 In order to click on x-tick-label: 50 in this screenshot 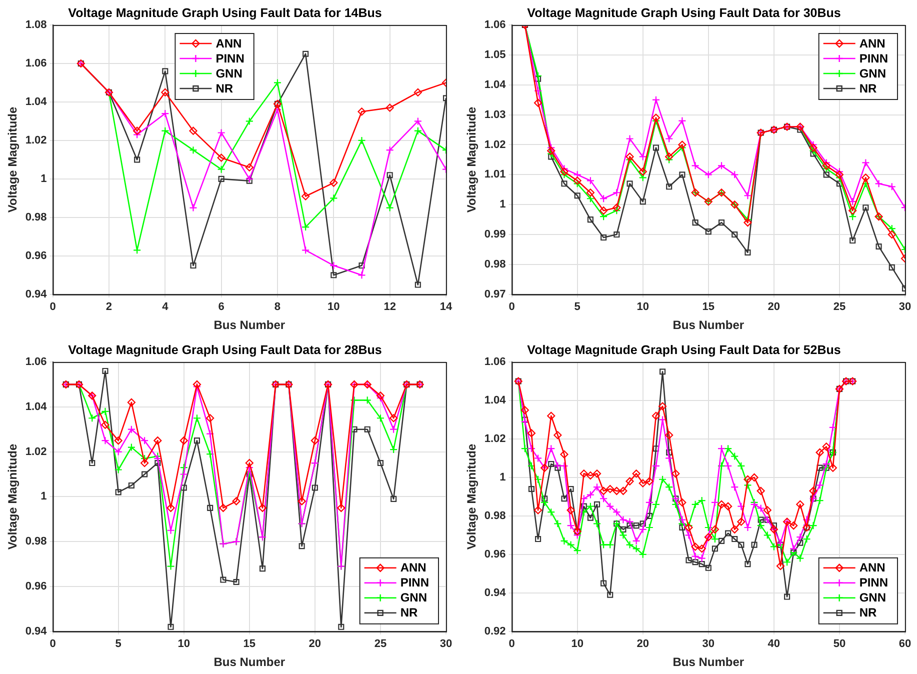, I will do `click(839, 644)`.